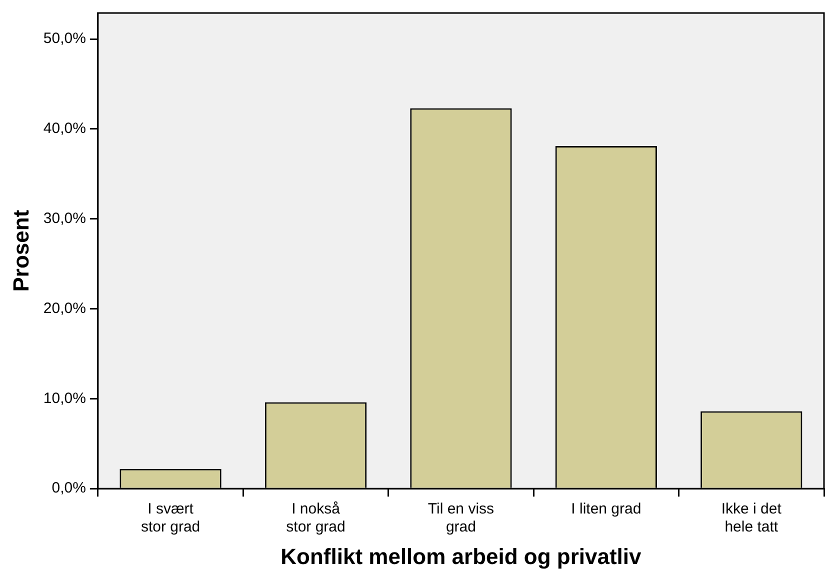 This screenshot has width=834, height=575. Describe the element at coordinates (69, 488) in the screenshot. I see `y-tick-label: 0,0%` at that location.